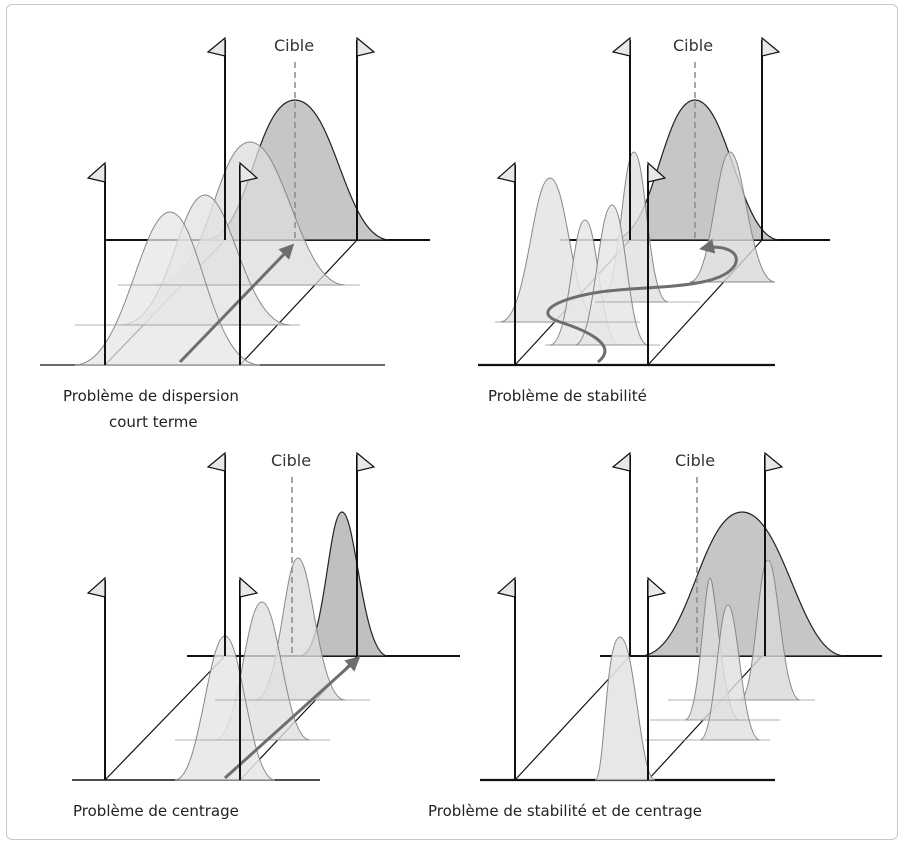 This screenshot has height=846, width=903. What do you see at coordinates (565, 811) in the screenshot?
I see `caption-stabilite-centrage: Problème de stabilité et de centrage` at bounding box center [565, 811].